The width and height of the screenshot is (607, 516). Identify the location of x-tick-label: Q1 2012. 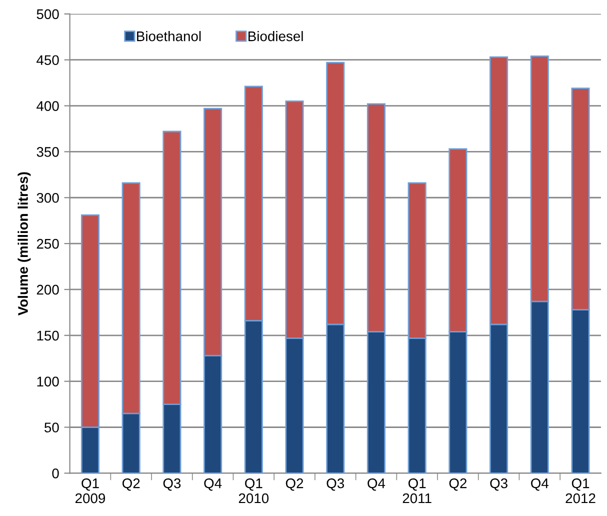
(581, 491).